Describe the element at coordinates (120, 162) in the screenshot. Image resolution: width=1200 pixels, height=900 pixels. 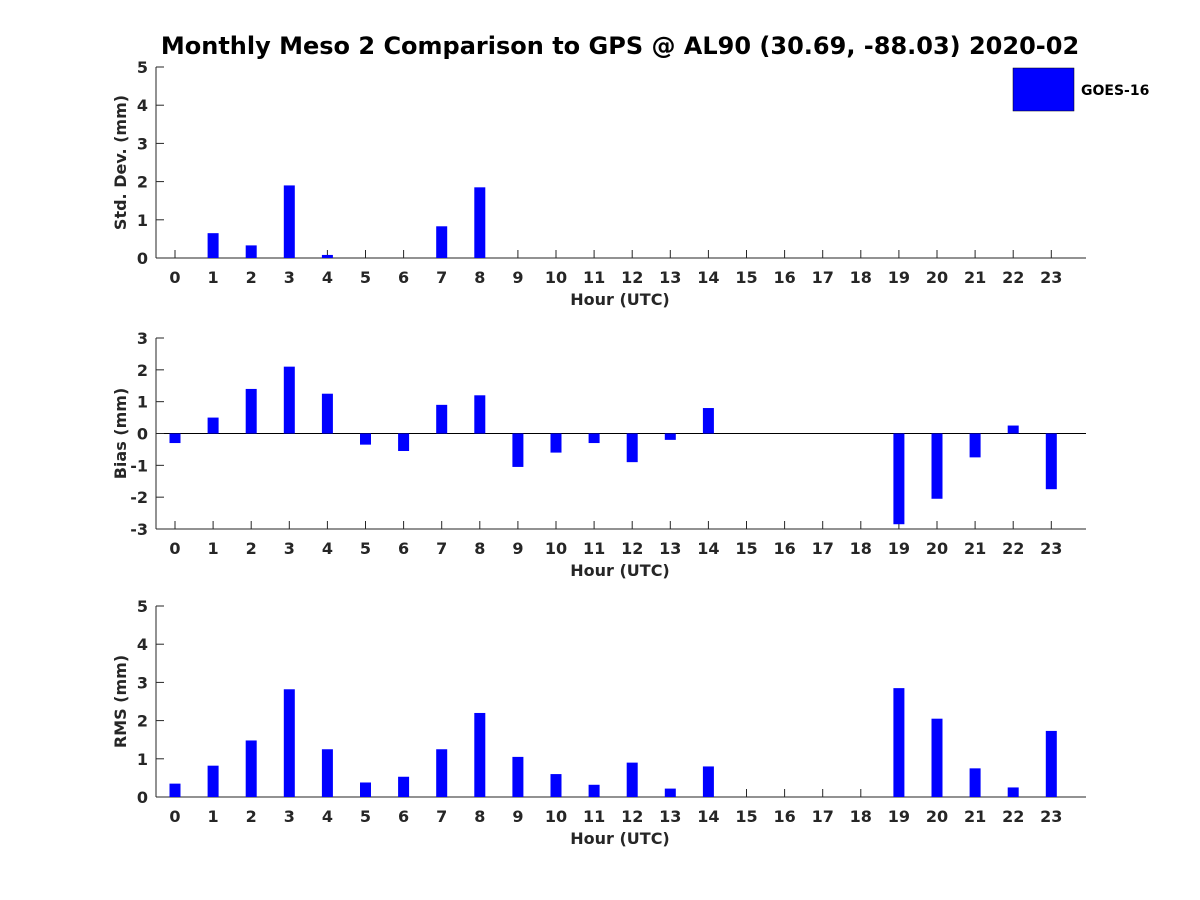
I see `y-axis-label: Std. Dev. (mm)` at that location.